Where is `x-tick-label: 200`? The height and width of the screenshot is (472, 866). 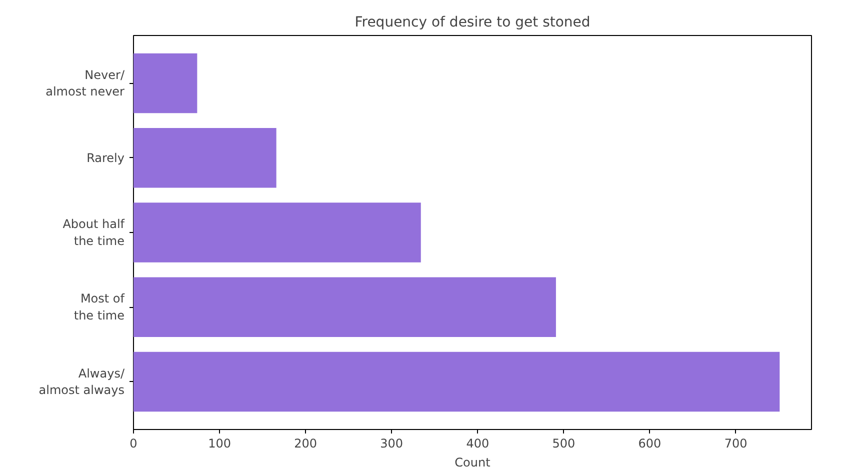
x-tick-label: 200 is located at coordinates (306, 443).